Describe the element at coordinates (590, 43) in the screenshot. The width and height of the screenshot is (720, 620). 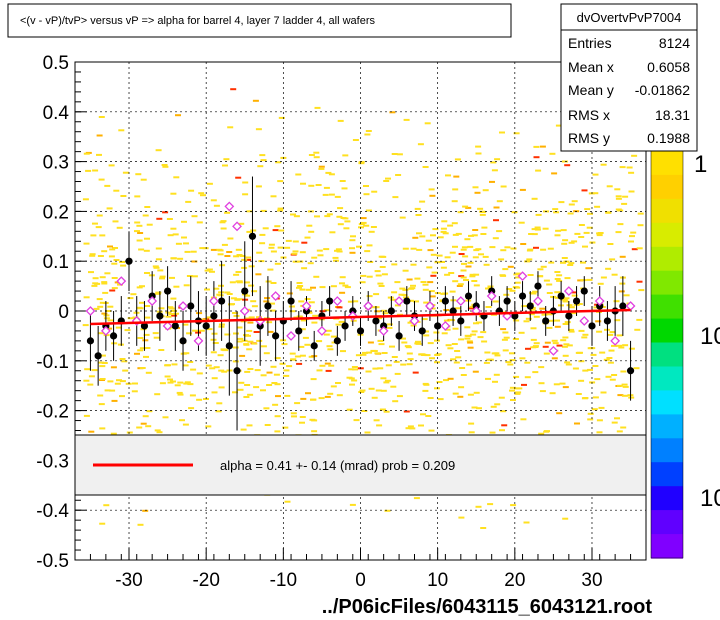
I see `stats-label-entries: Entries` at that location.